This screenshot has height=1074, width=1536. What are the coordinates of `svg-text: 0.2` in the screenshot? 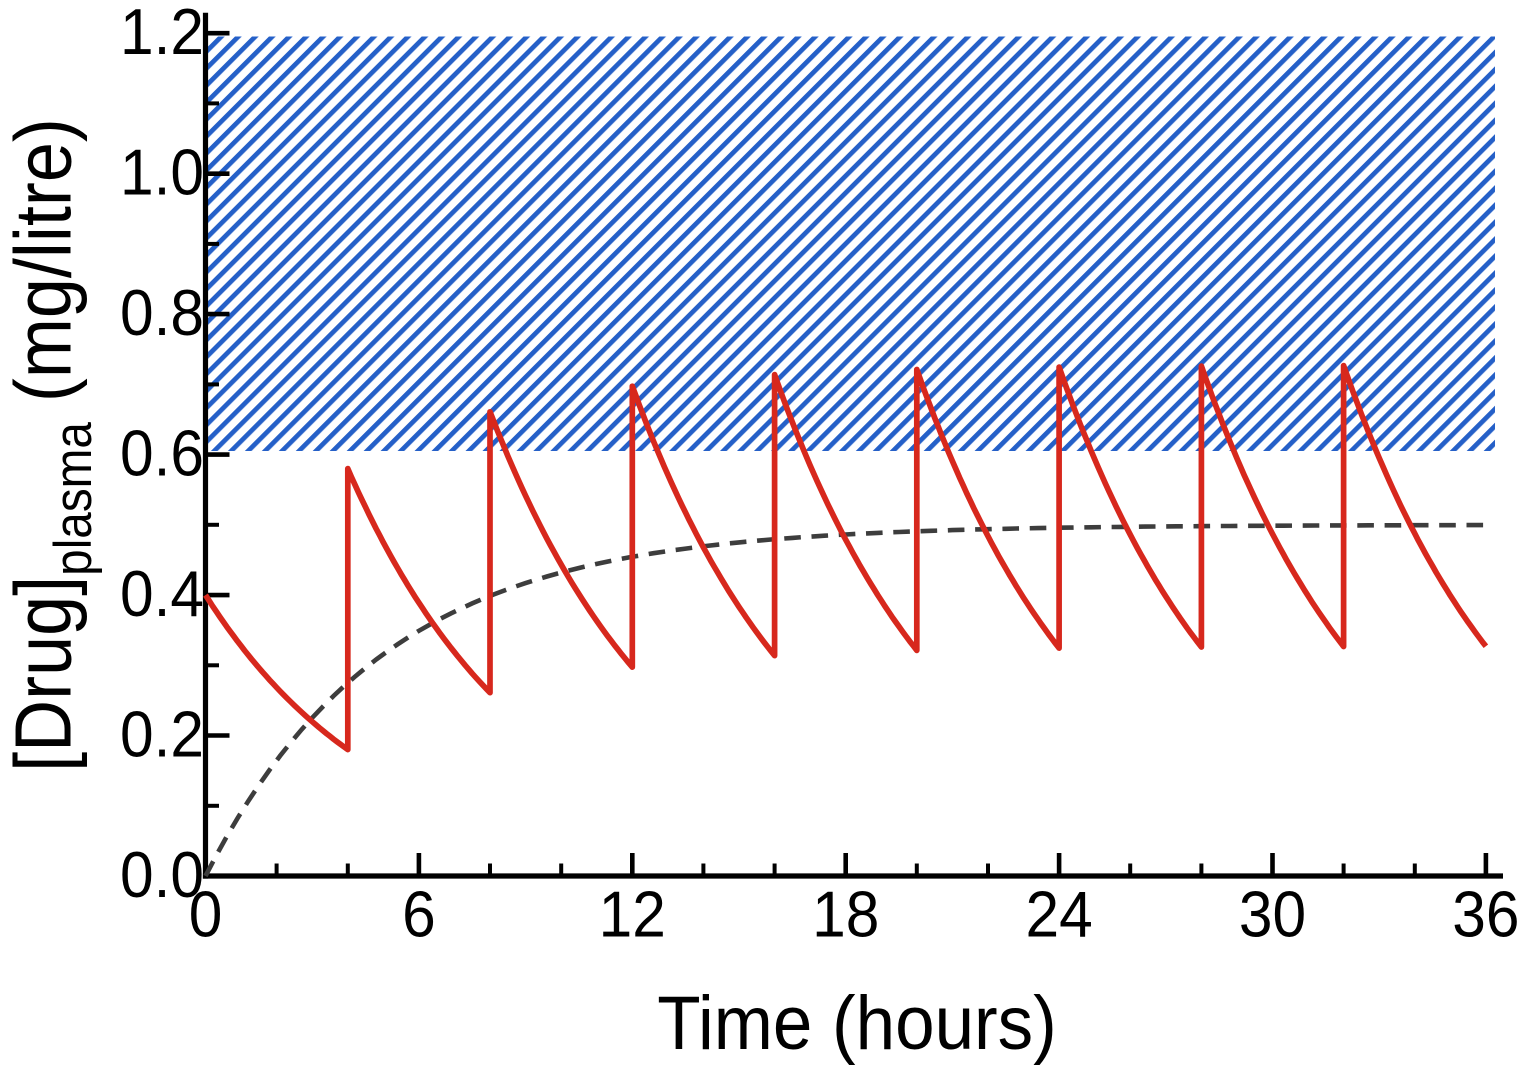 It's located at (162, 735).